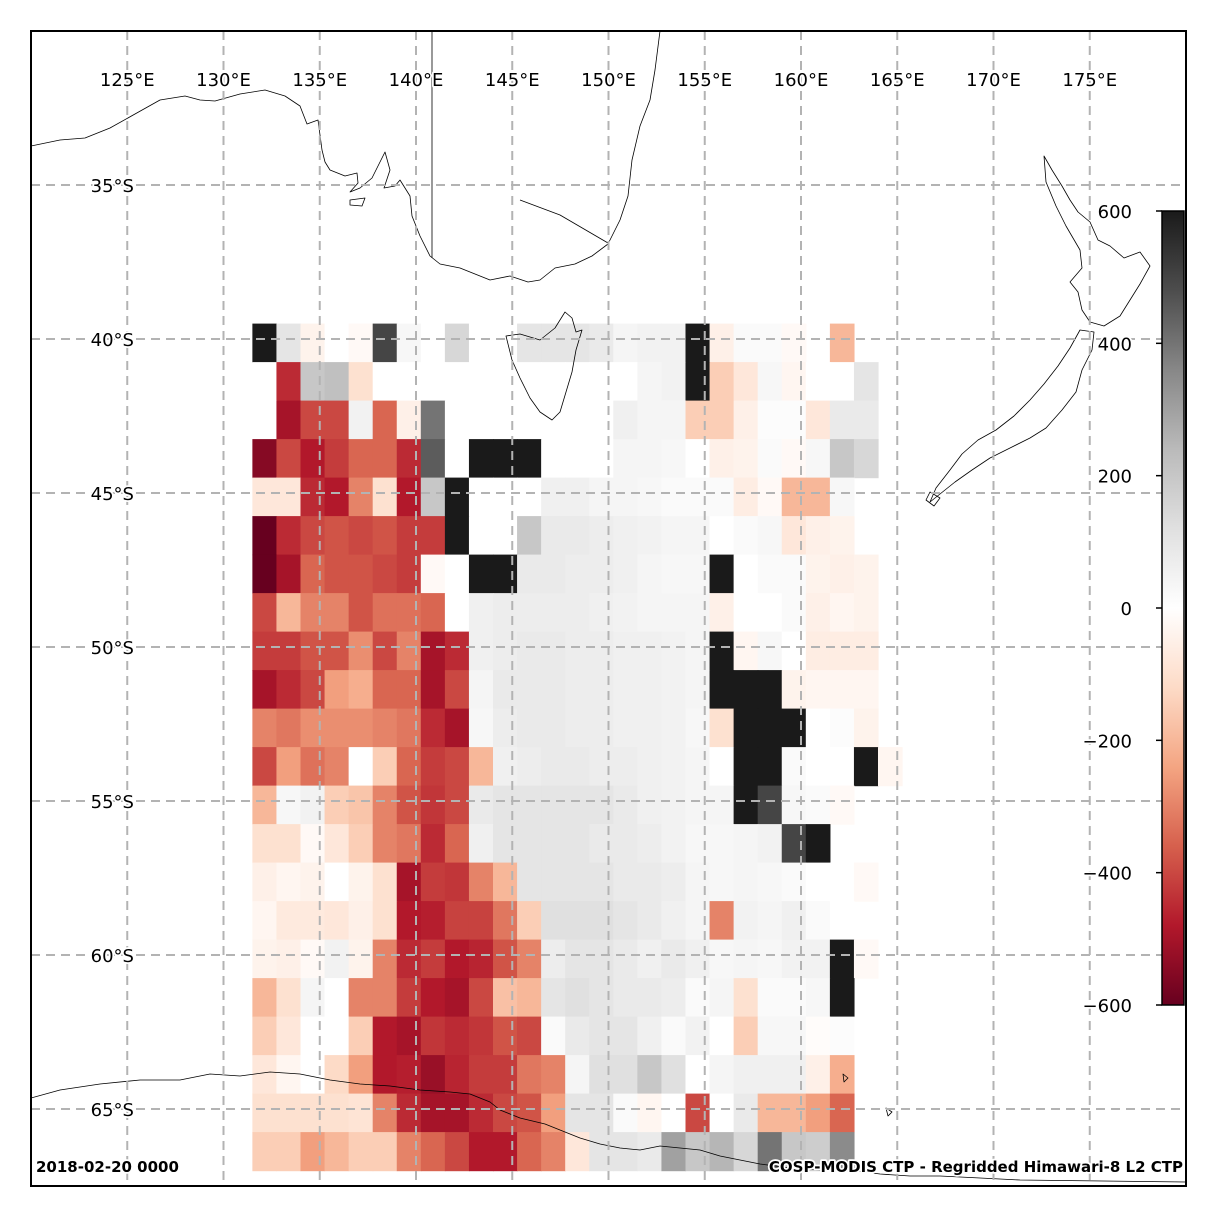  I want to click on colorbar-tick-label: 600, so click(1115, 212).